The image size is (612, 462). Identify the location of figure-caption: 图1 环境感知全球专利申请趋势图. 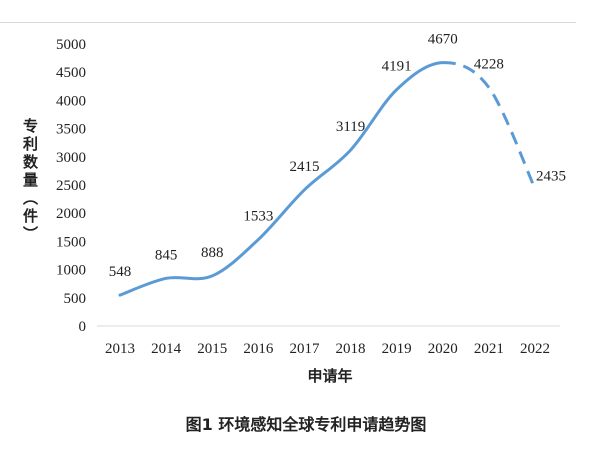
(306, 424).